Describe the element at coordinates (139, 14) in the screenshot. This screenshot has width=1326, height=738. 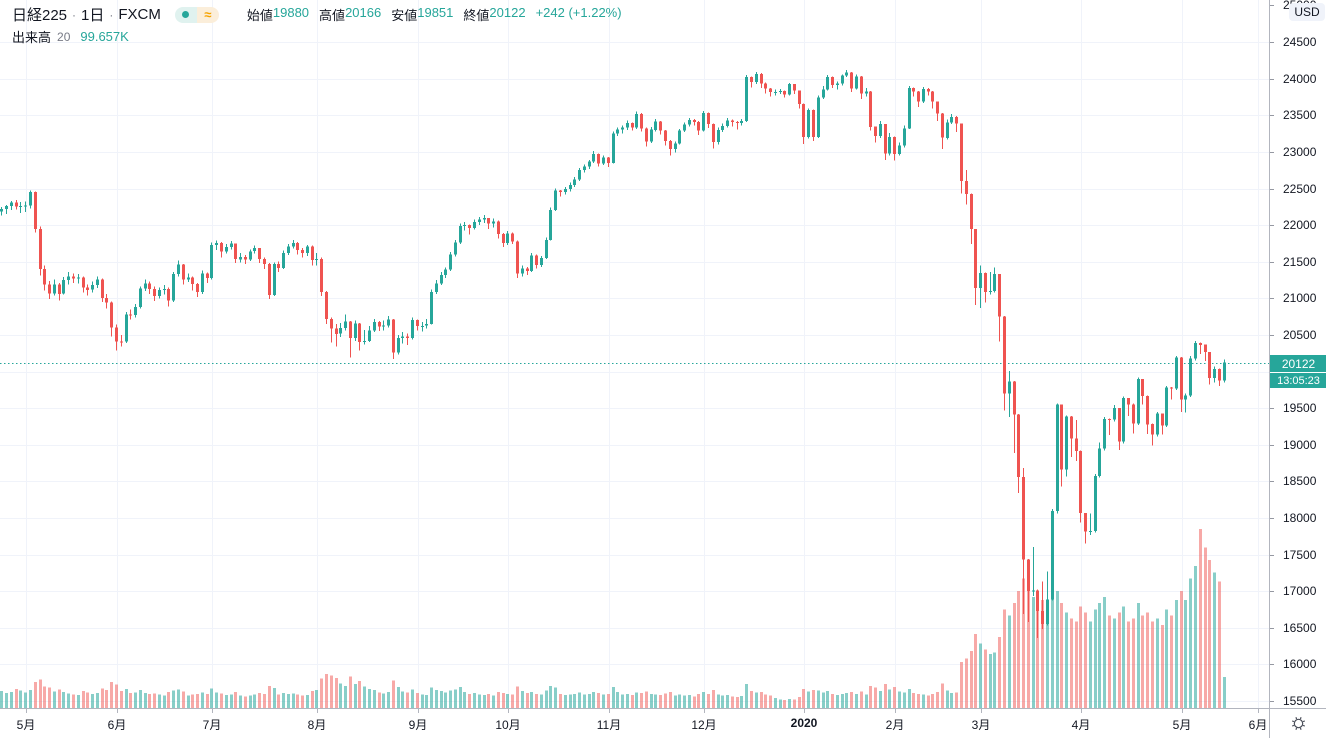
I see `exchange-label: FXCM` at that location.